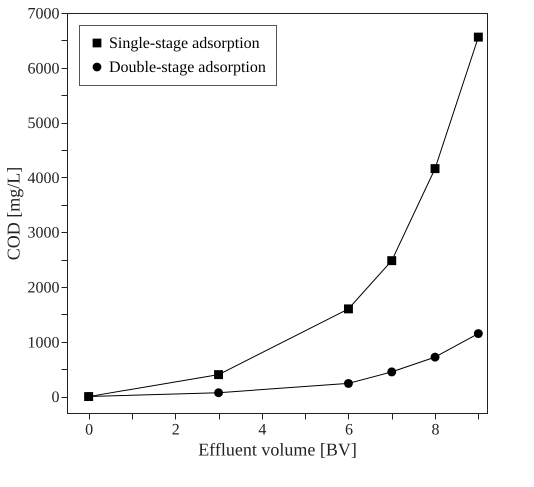  Describe the element at coordinates (348, 430) in the screenshot. I see `x-tick-label: 6` at that location.